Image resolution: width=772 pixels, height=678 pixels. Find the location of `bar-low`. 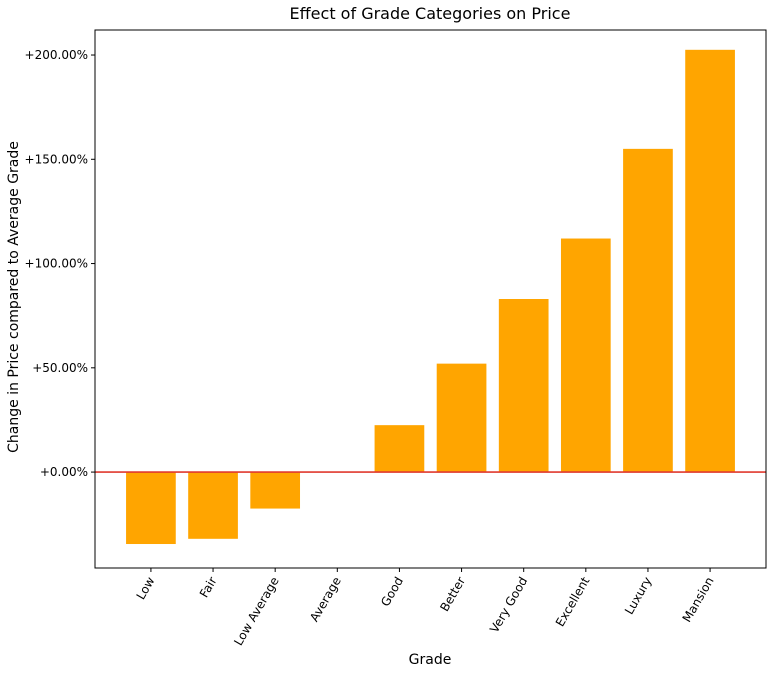

bar-low is located at coordinates (151, 508).